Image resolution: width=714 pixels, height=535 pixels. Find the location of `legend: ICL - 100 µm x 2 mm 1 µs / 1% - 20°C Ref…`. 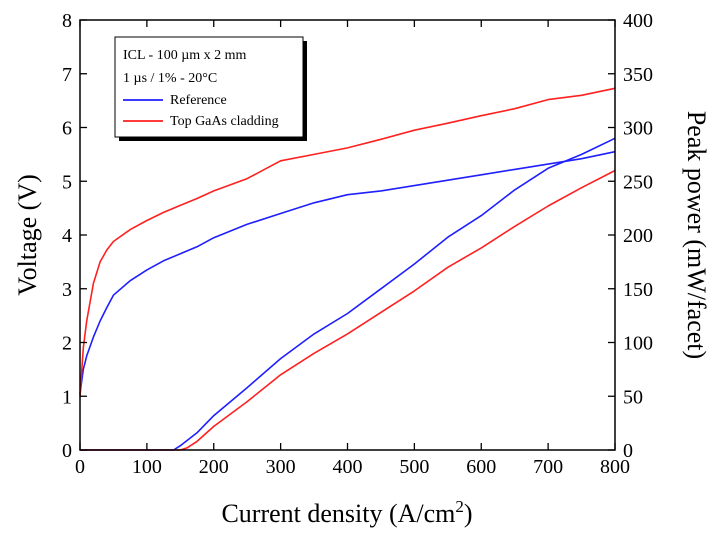

legend: ICL - 100 µm x 2 mm 1 µs / 1% - 20°C Ref… is located at coordinates (210, 88).